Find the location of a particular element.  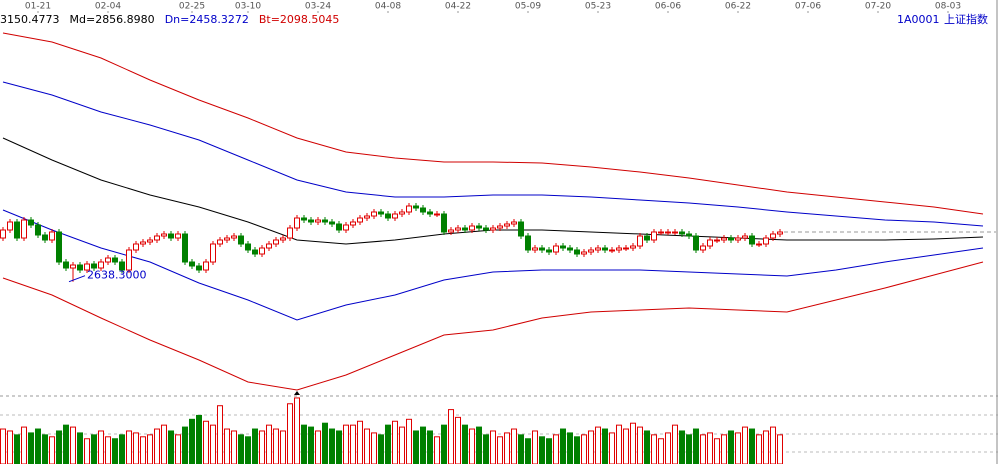

low-pointer is located at coordinates (77, 279).